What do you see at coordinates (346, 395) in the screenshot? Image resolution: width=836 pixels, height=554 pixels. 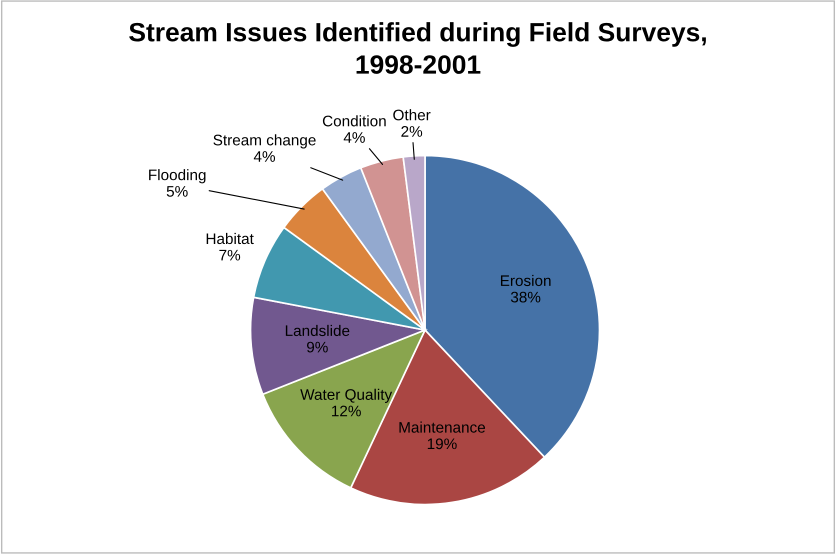 I see `slice-label: Water Quality` at bounding box center [346, 395].